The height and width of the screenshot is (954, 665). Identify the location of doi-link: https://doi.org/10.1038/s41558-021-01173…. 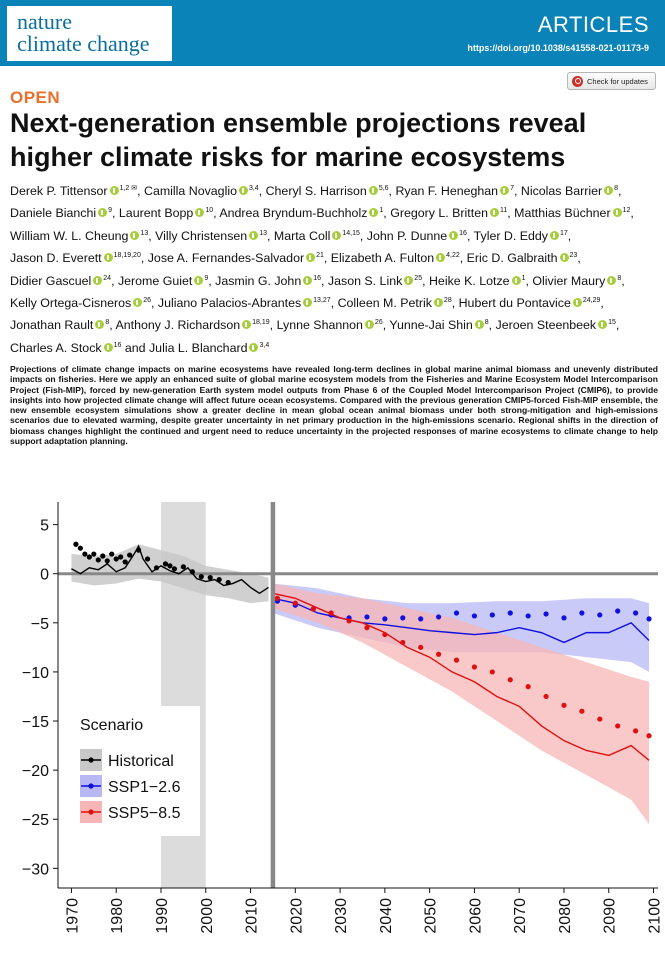
(558, 48).